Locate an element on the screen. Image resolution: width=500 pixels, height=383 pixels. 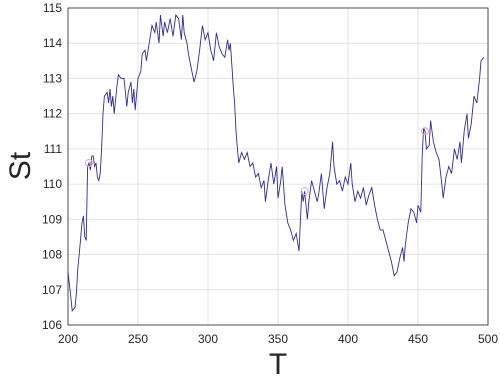
x-axis-label: T is located at coordinates (278, 364).